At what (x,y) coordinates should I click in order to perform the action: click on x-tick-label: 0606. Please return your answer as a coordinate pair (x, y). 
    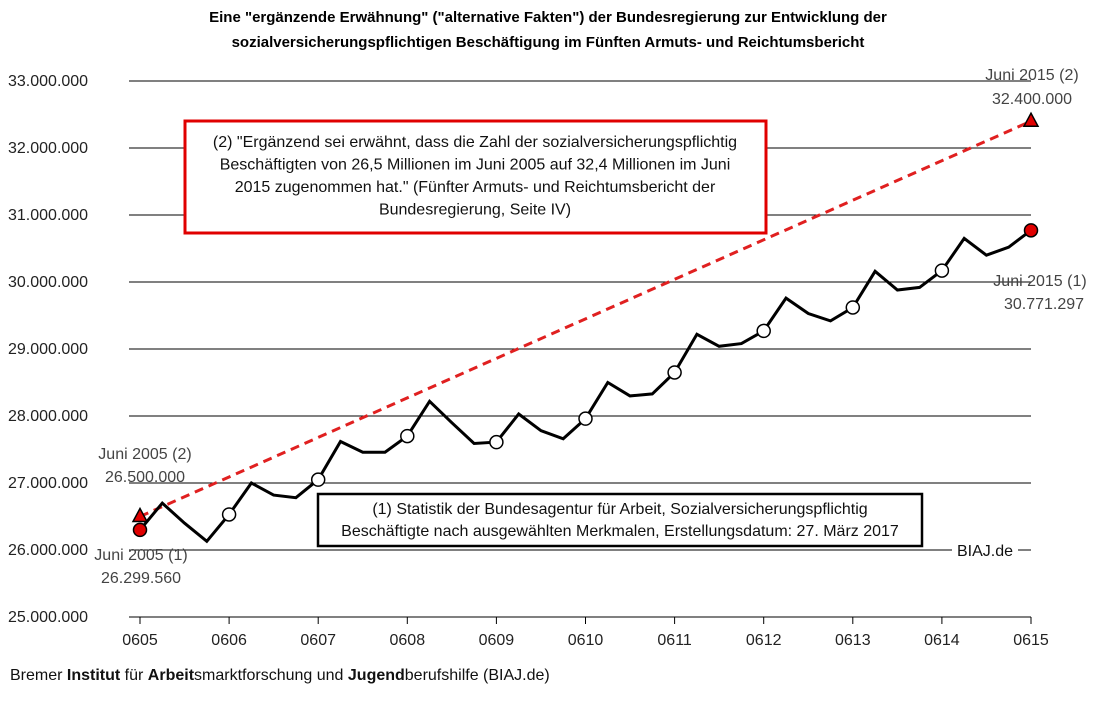
    Looking at the image, I should click on (229, 640).